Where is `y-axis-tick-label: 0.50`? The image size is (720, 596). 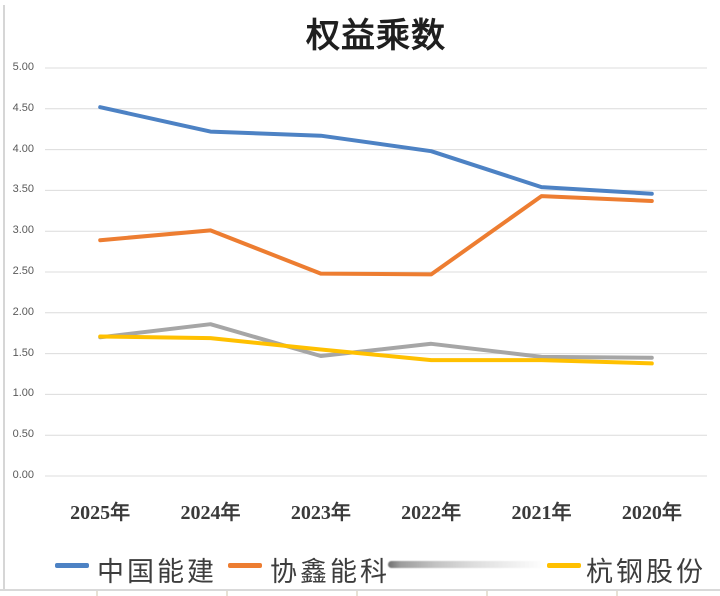
y-axis-tick-label: 0.50 is located at coordinates (23, 434).